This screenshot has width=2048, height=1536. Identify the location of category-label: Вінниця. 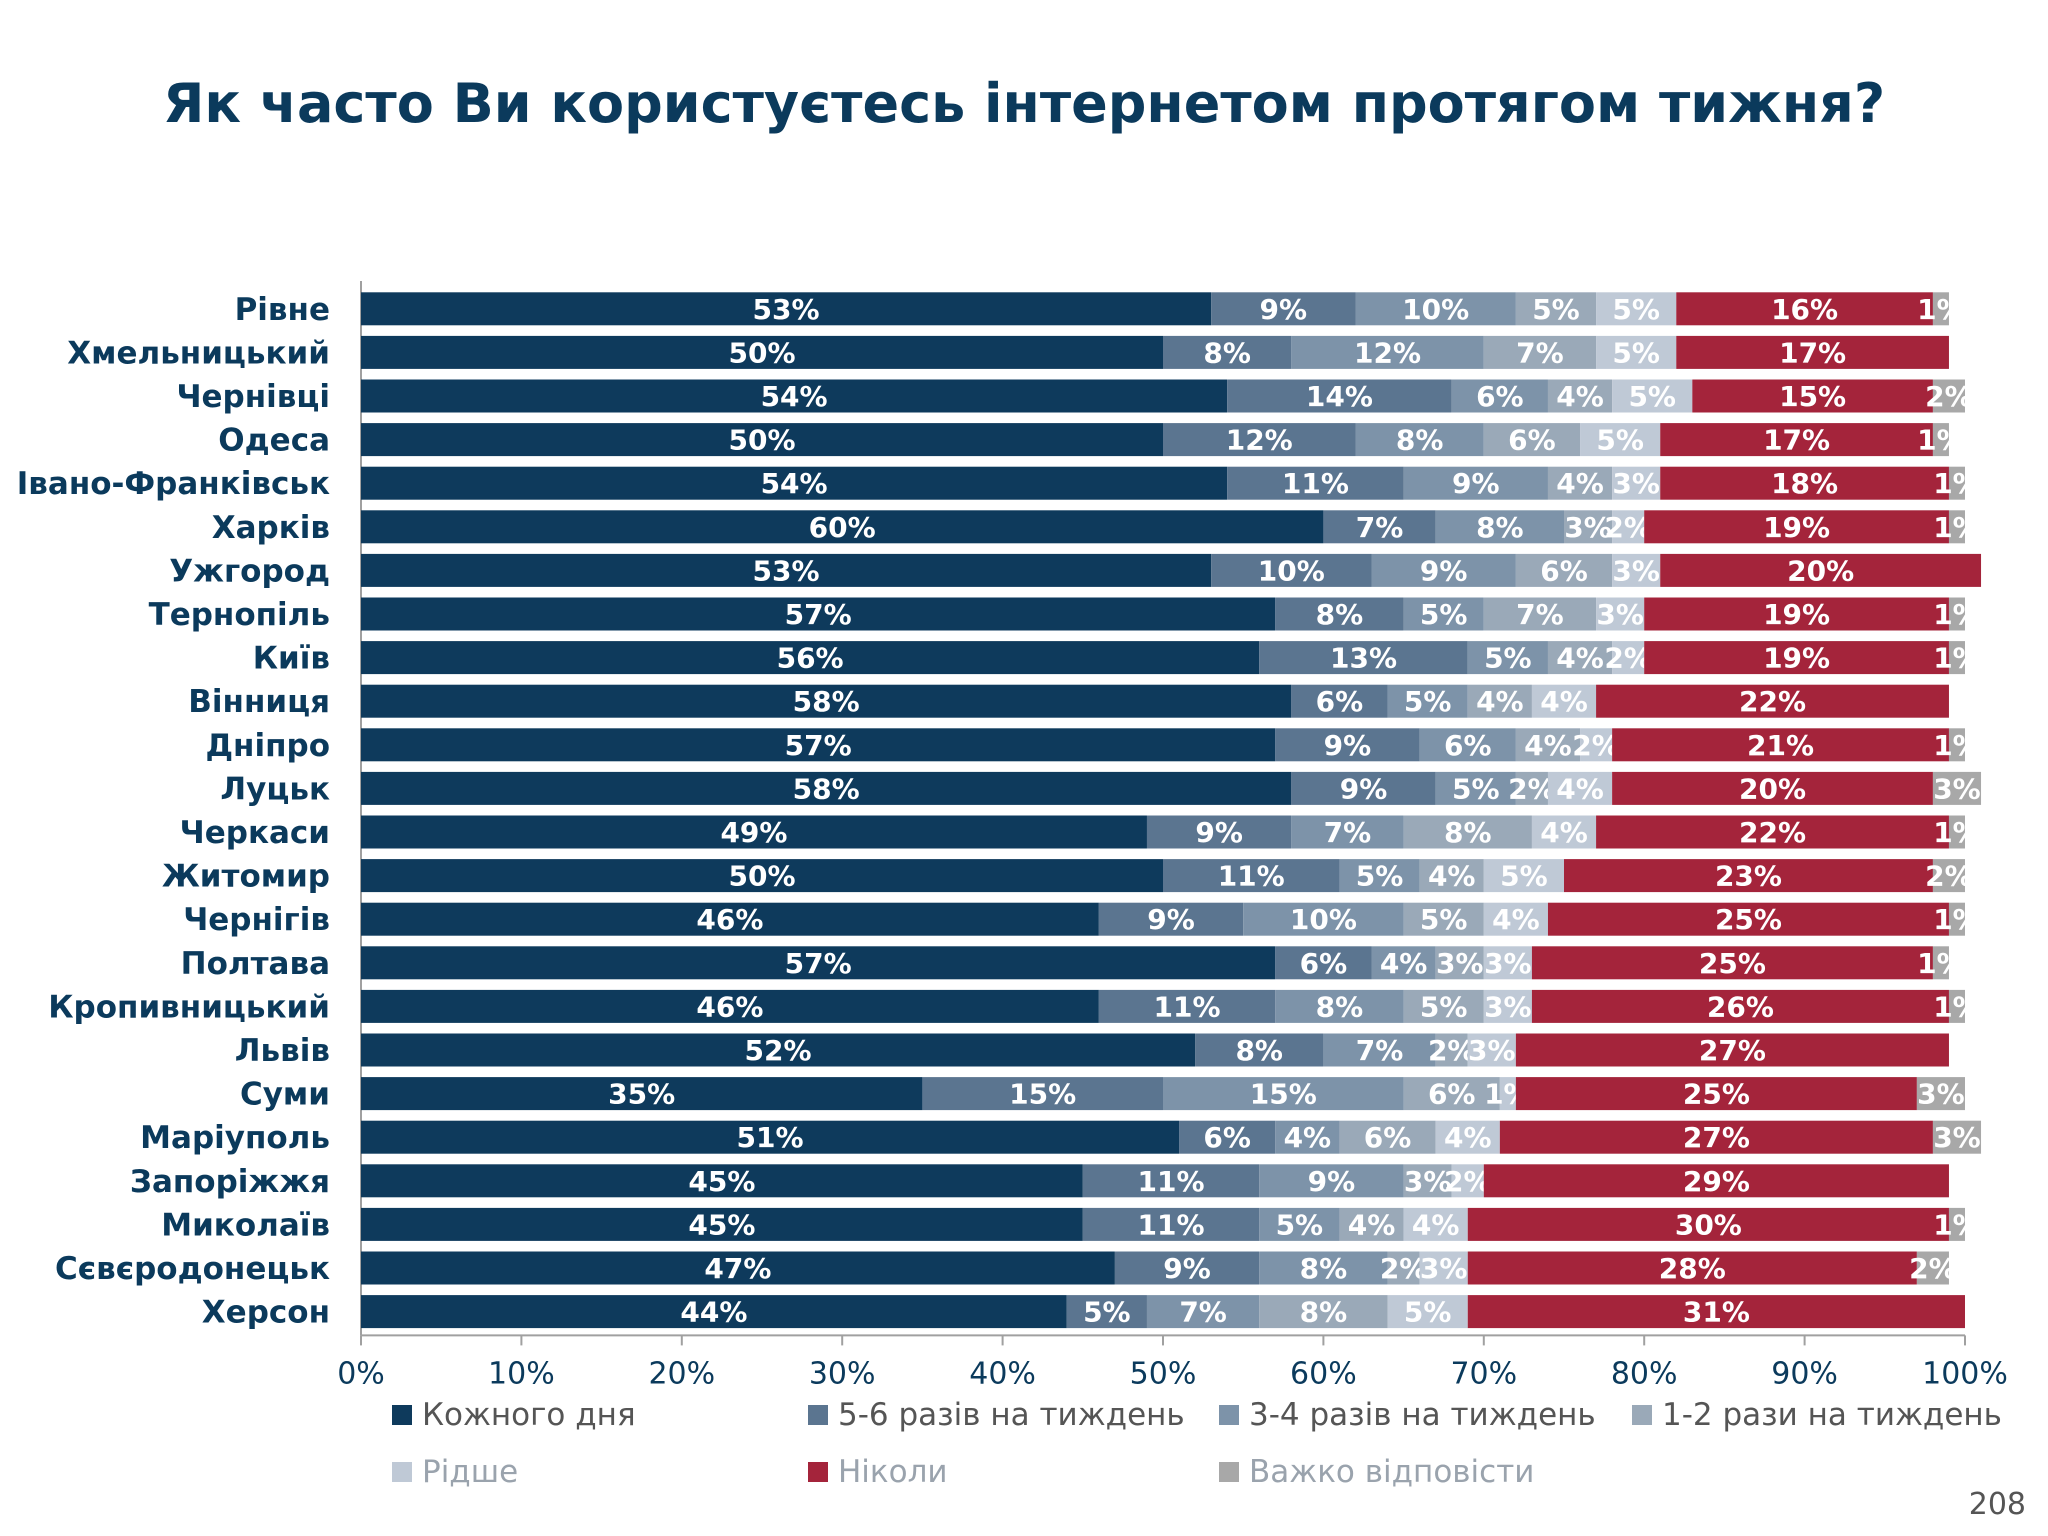
(259, 702).